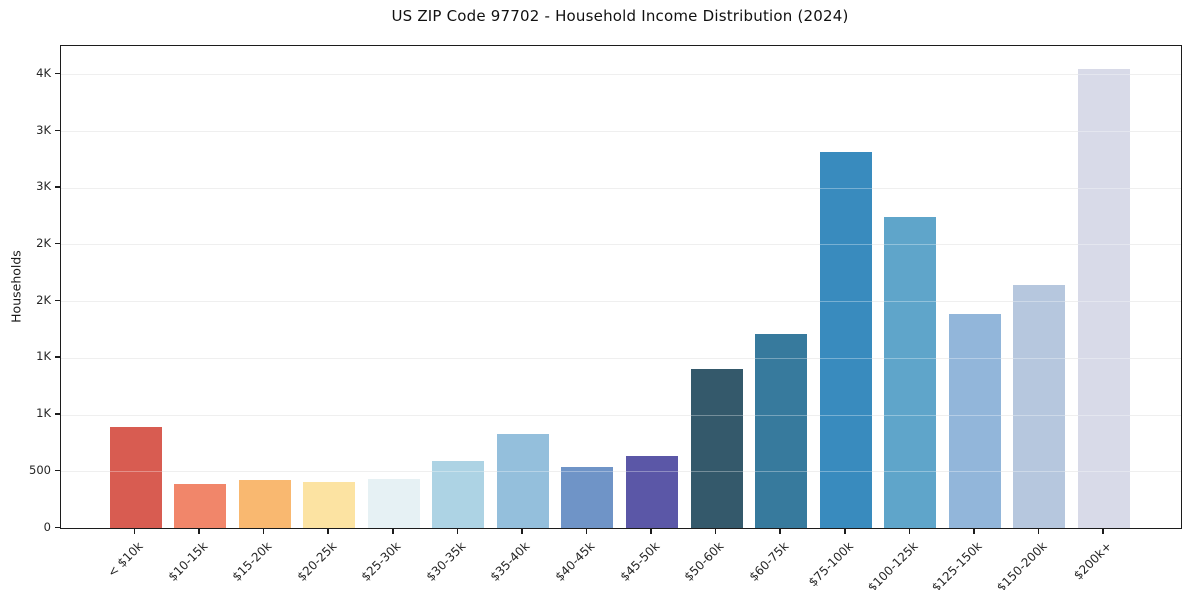  Describe the element at coordinates (830, 564) in the screenshot. I see `x-tick-label: $75-100k` at that location.